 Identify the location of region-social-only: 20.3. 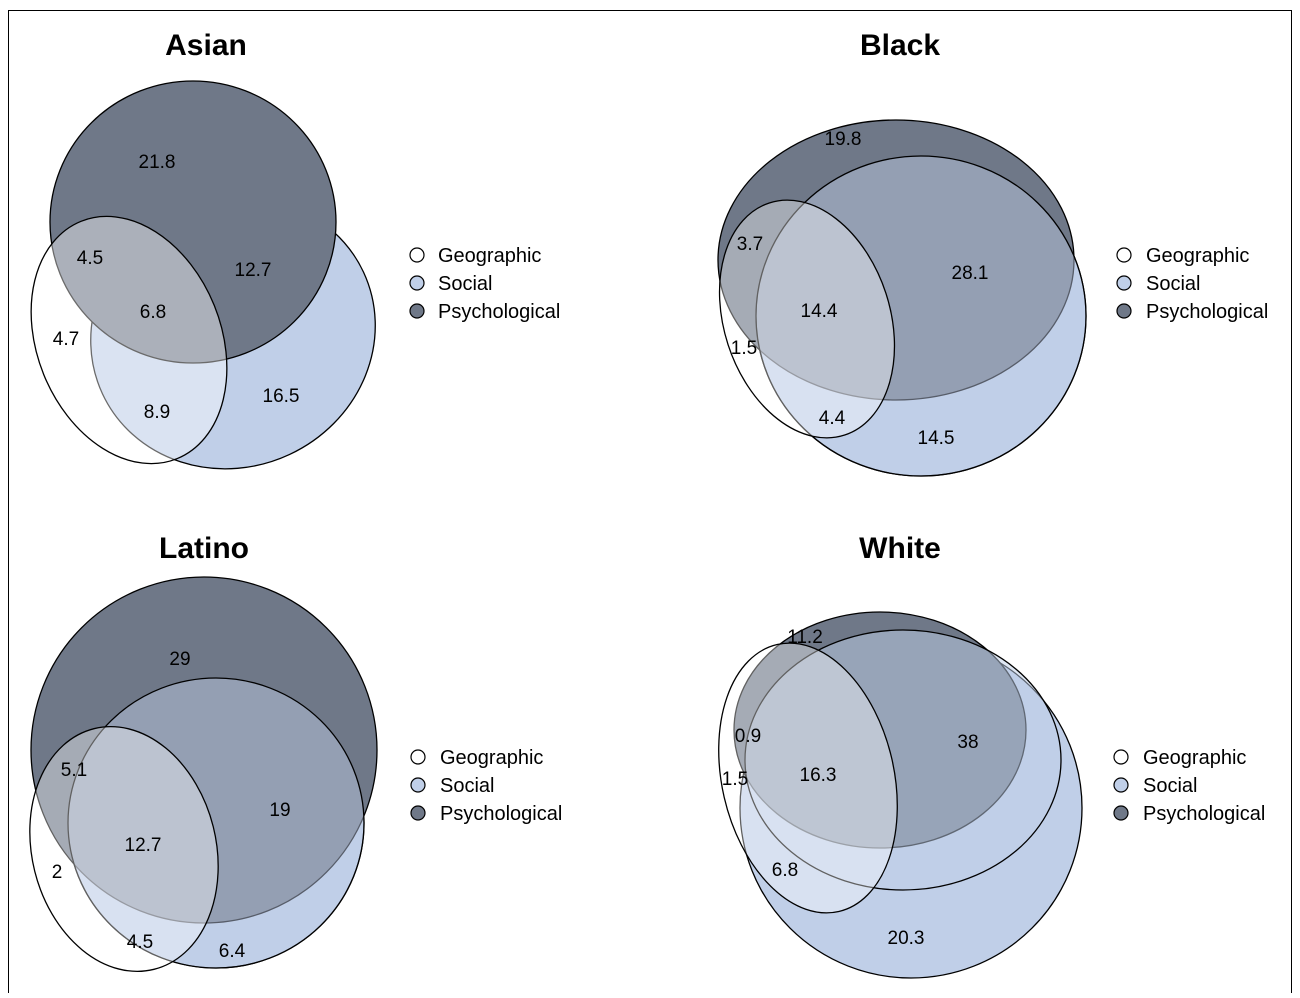
(906, 938).